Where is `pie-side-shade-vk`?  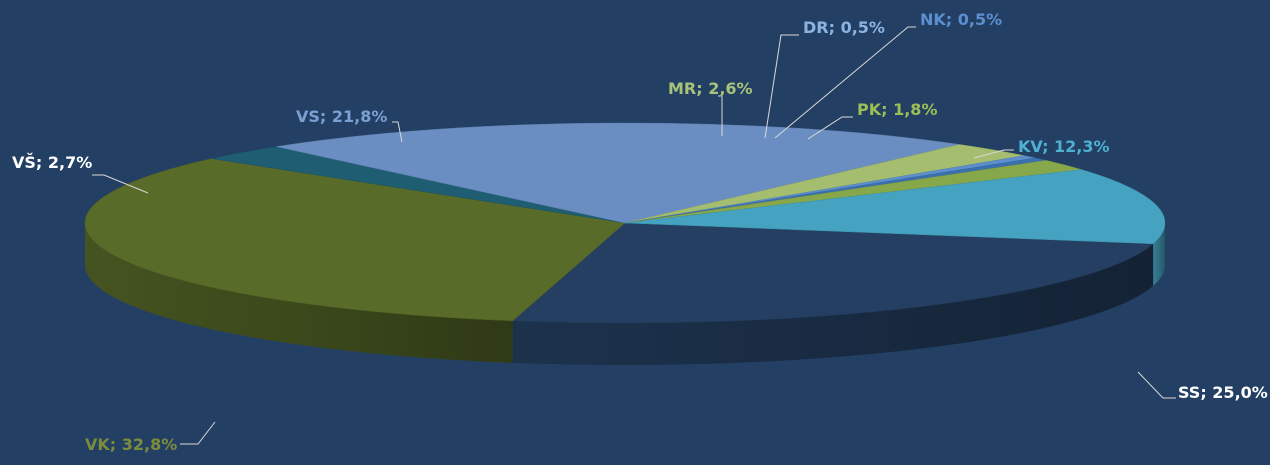 pie-side-shade-vk is located at coordinates (299, 293).